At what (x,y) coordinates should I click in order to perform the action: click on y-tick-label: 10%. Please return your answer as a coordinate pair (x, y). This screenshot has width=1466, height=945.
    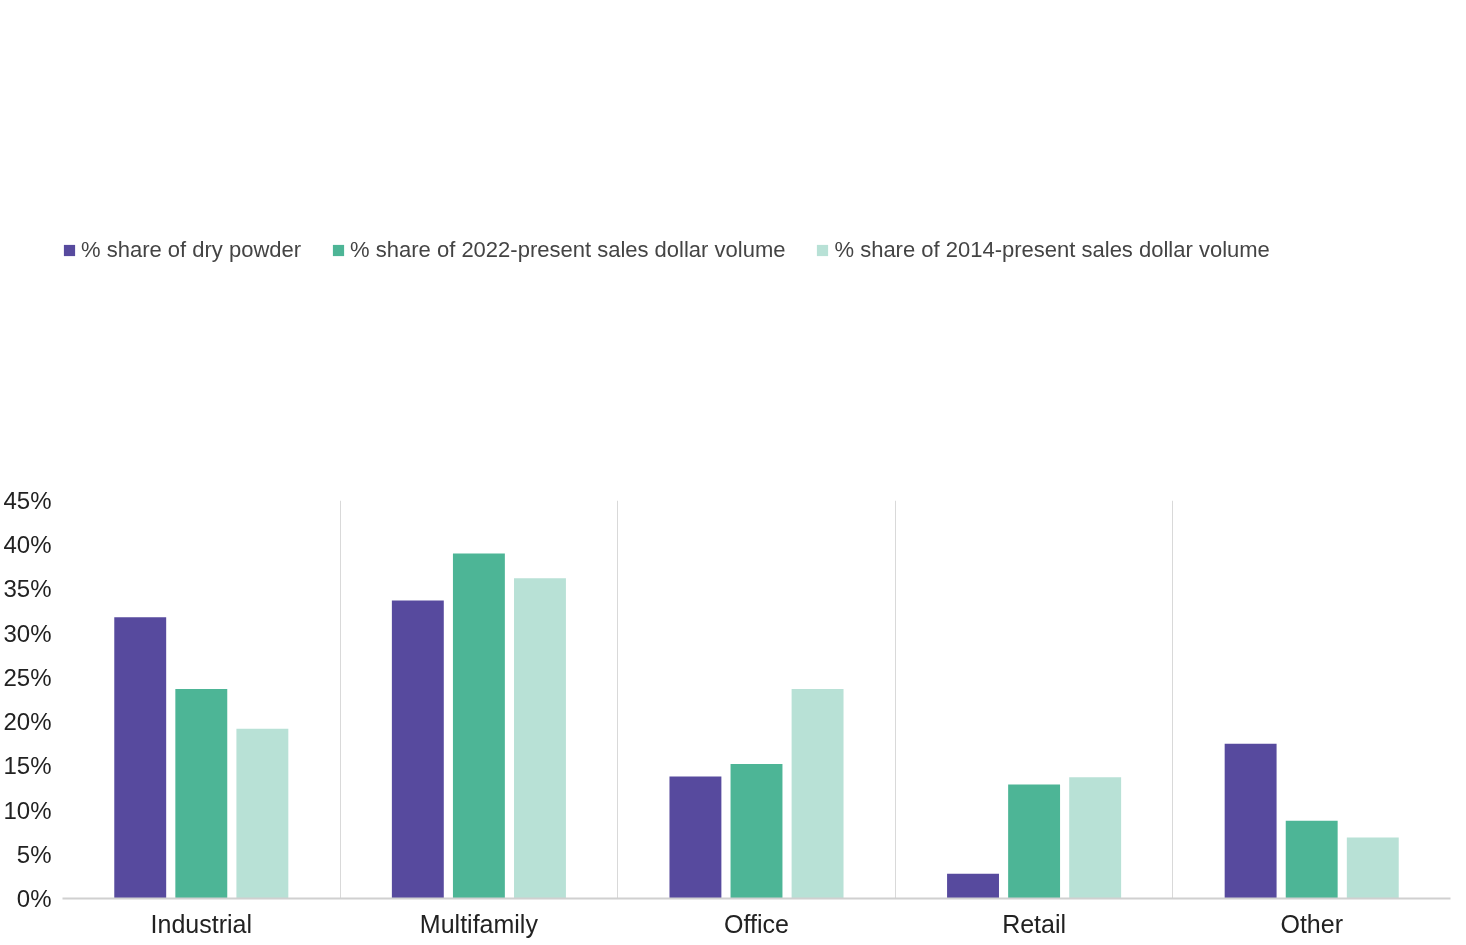
    Looking at the image, I should click on (27, 810).